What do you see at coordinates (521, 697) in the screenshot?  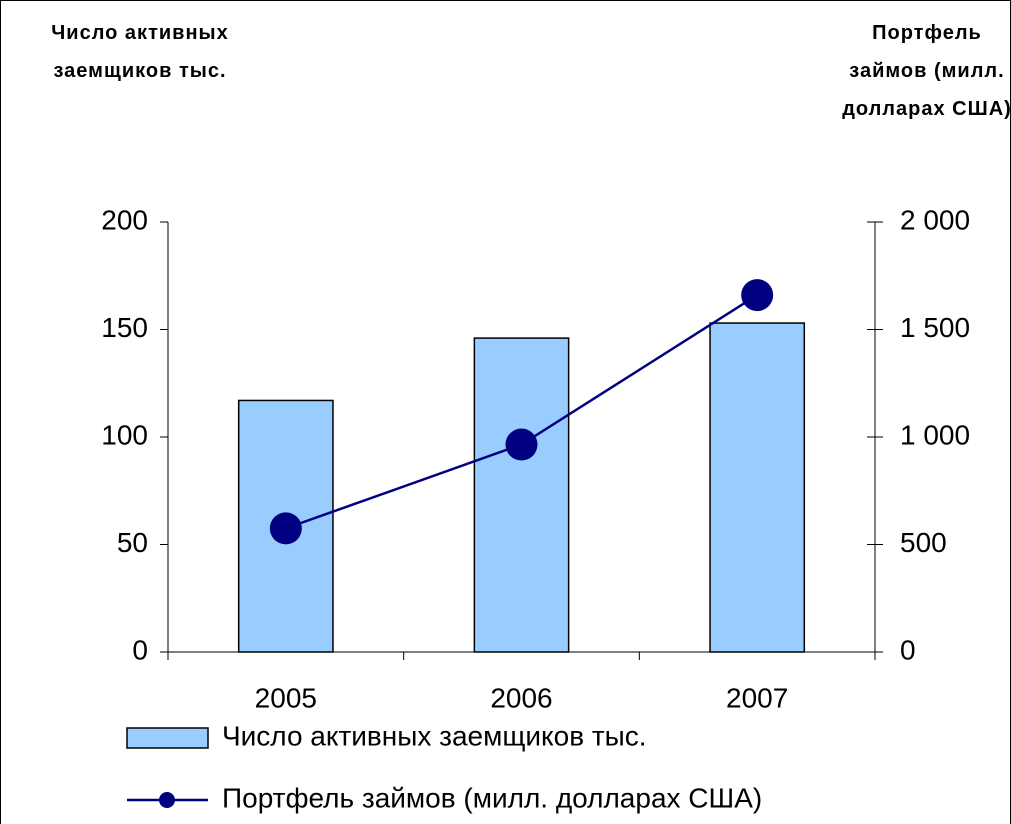 I see `x-tick-label: 2006` at bounding box center [521, 697].